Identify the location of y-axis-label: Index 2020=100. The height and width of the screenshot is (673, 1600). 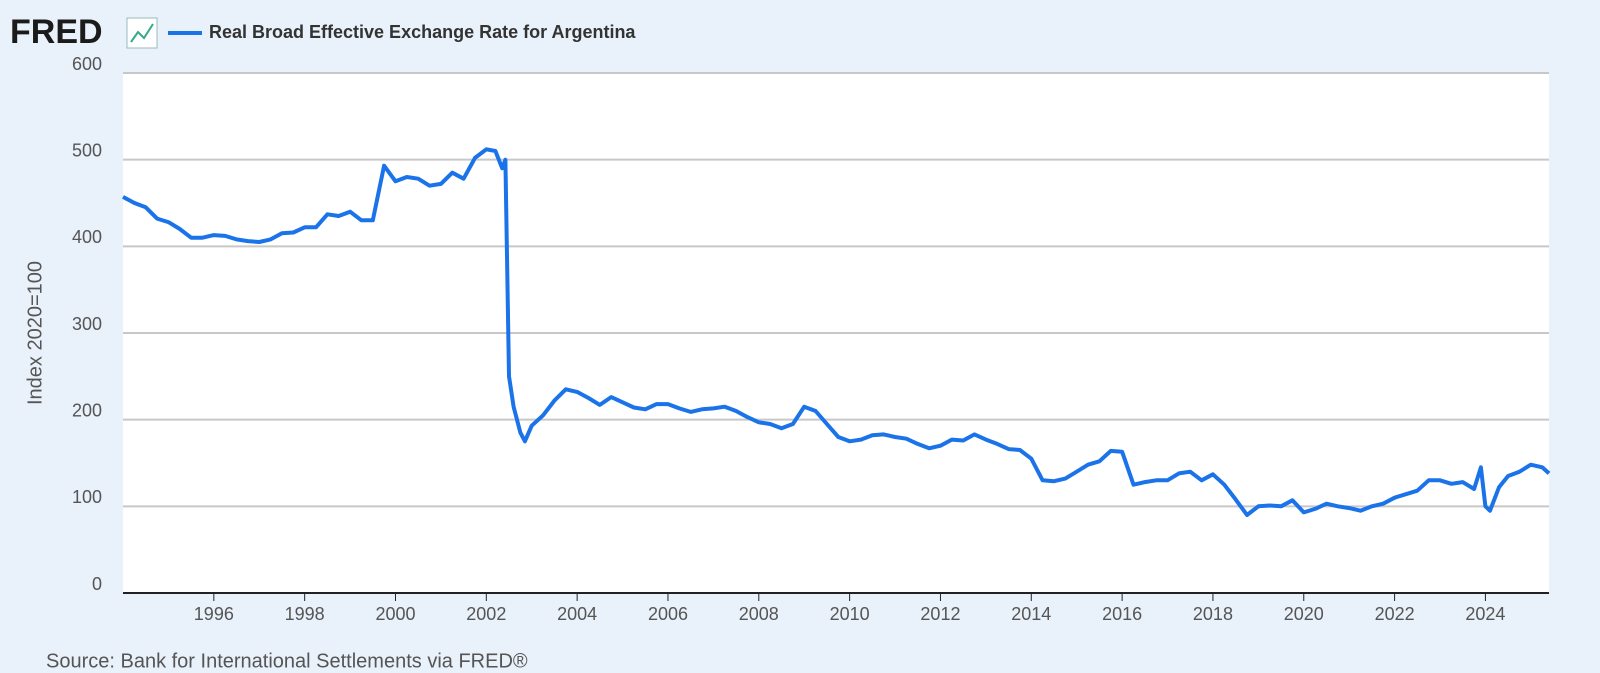
(35, 333).